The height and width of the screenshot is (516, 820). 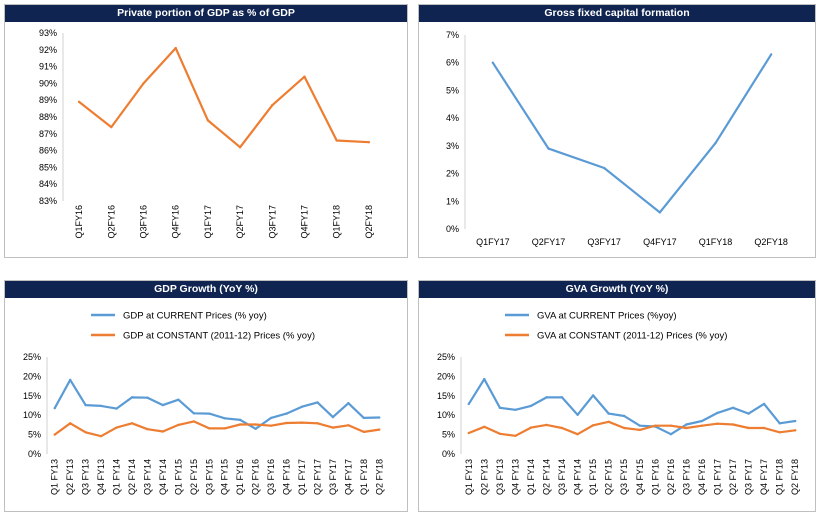 I want to click on x-tick-label: Q2 FY16, so click(x=671, y=477).